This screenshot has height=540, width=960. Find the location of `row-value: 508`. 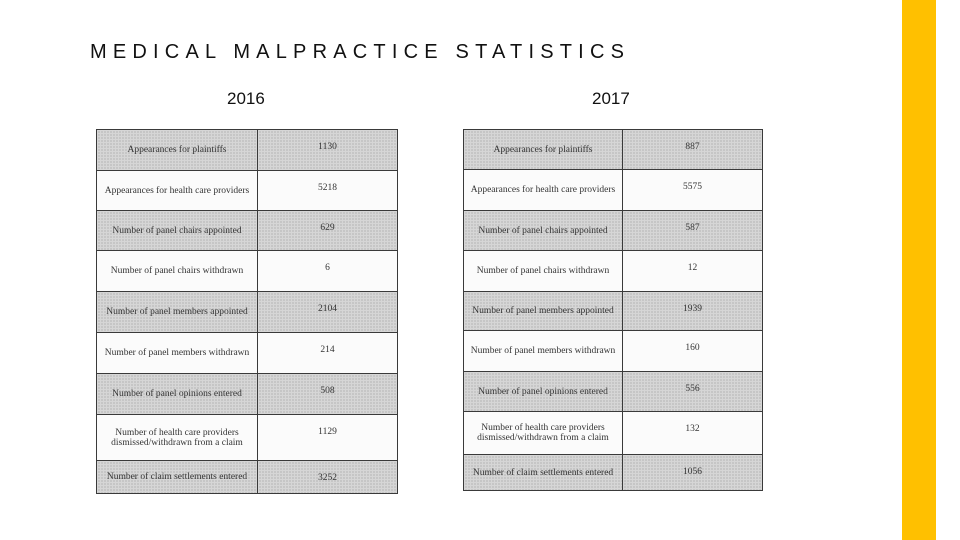

row-value: 508 is located at coordinates (327, 394).